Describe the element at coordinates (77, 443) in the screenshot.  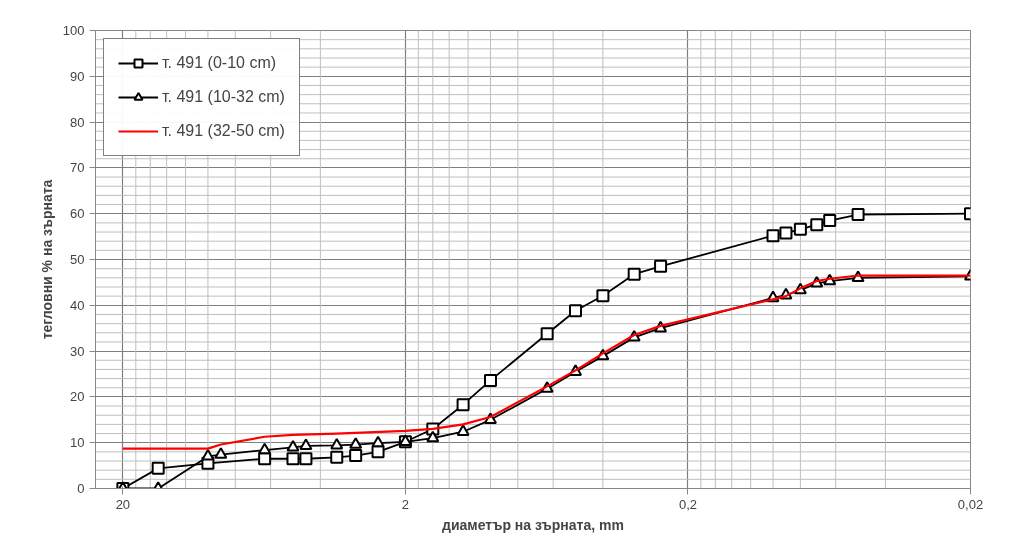
I see `y-tick-label: 10` at that location.